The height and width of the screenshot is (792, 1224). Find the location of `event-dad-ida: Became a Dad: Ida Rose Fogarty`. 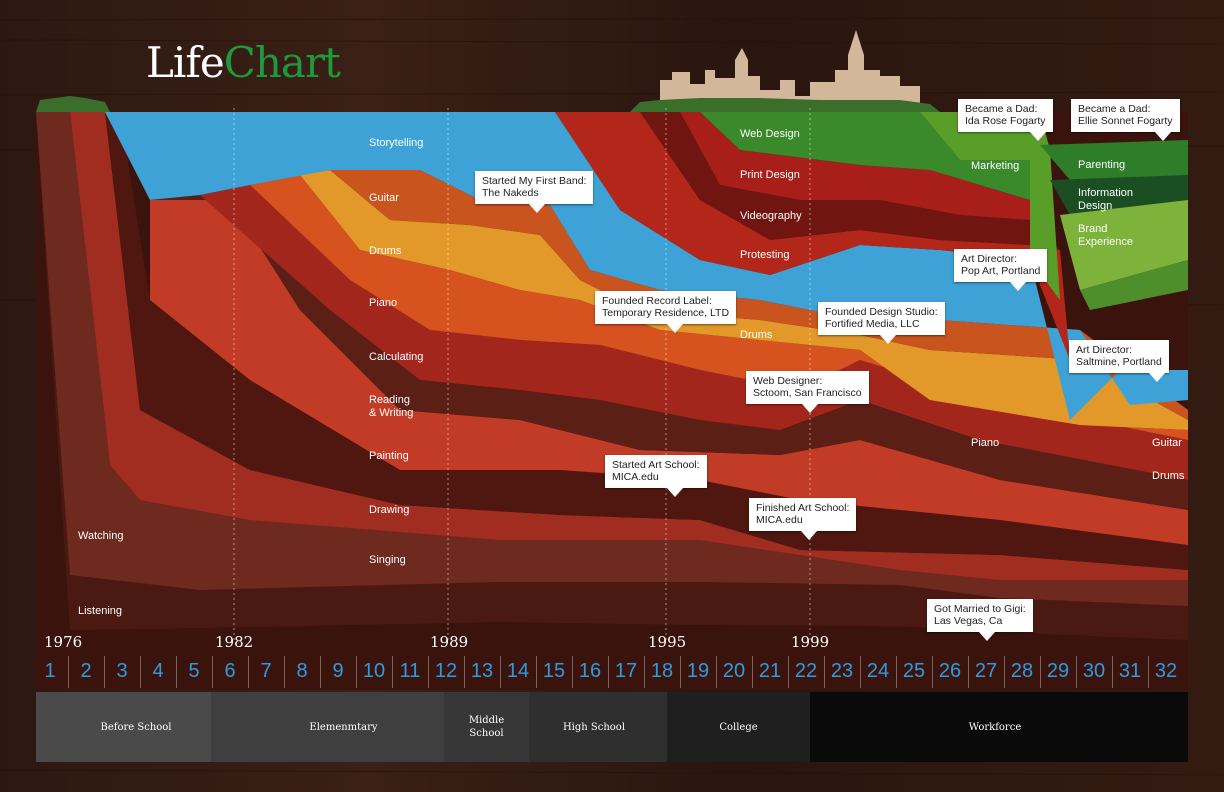

event-dad-ida: Became a Dad: Ida Rose Fogarty is located at coordinates (1005, 120).